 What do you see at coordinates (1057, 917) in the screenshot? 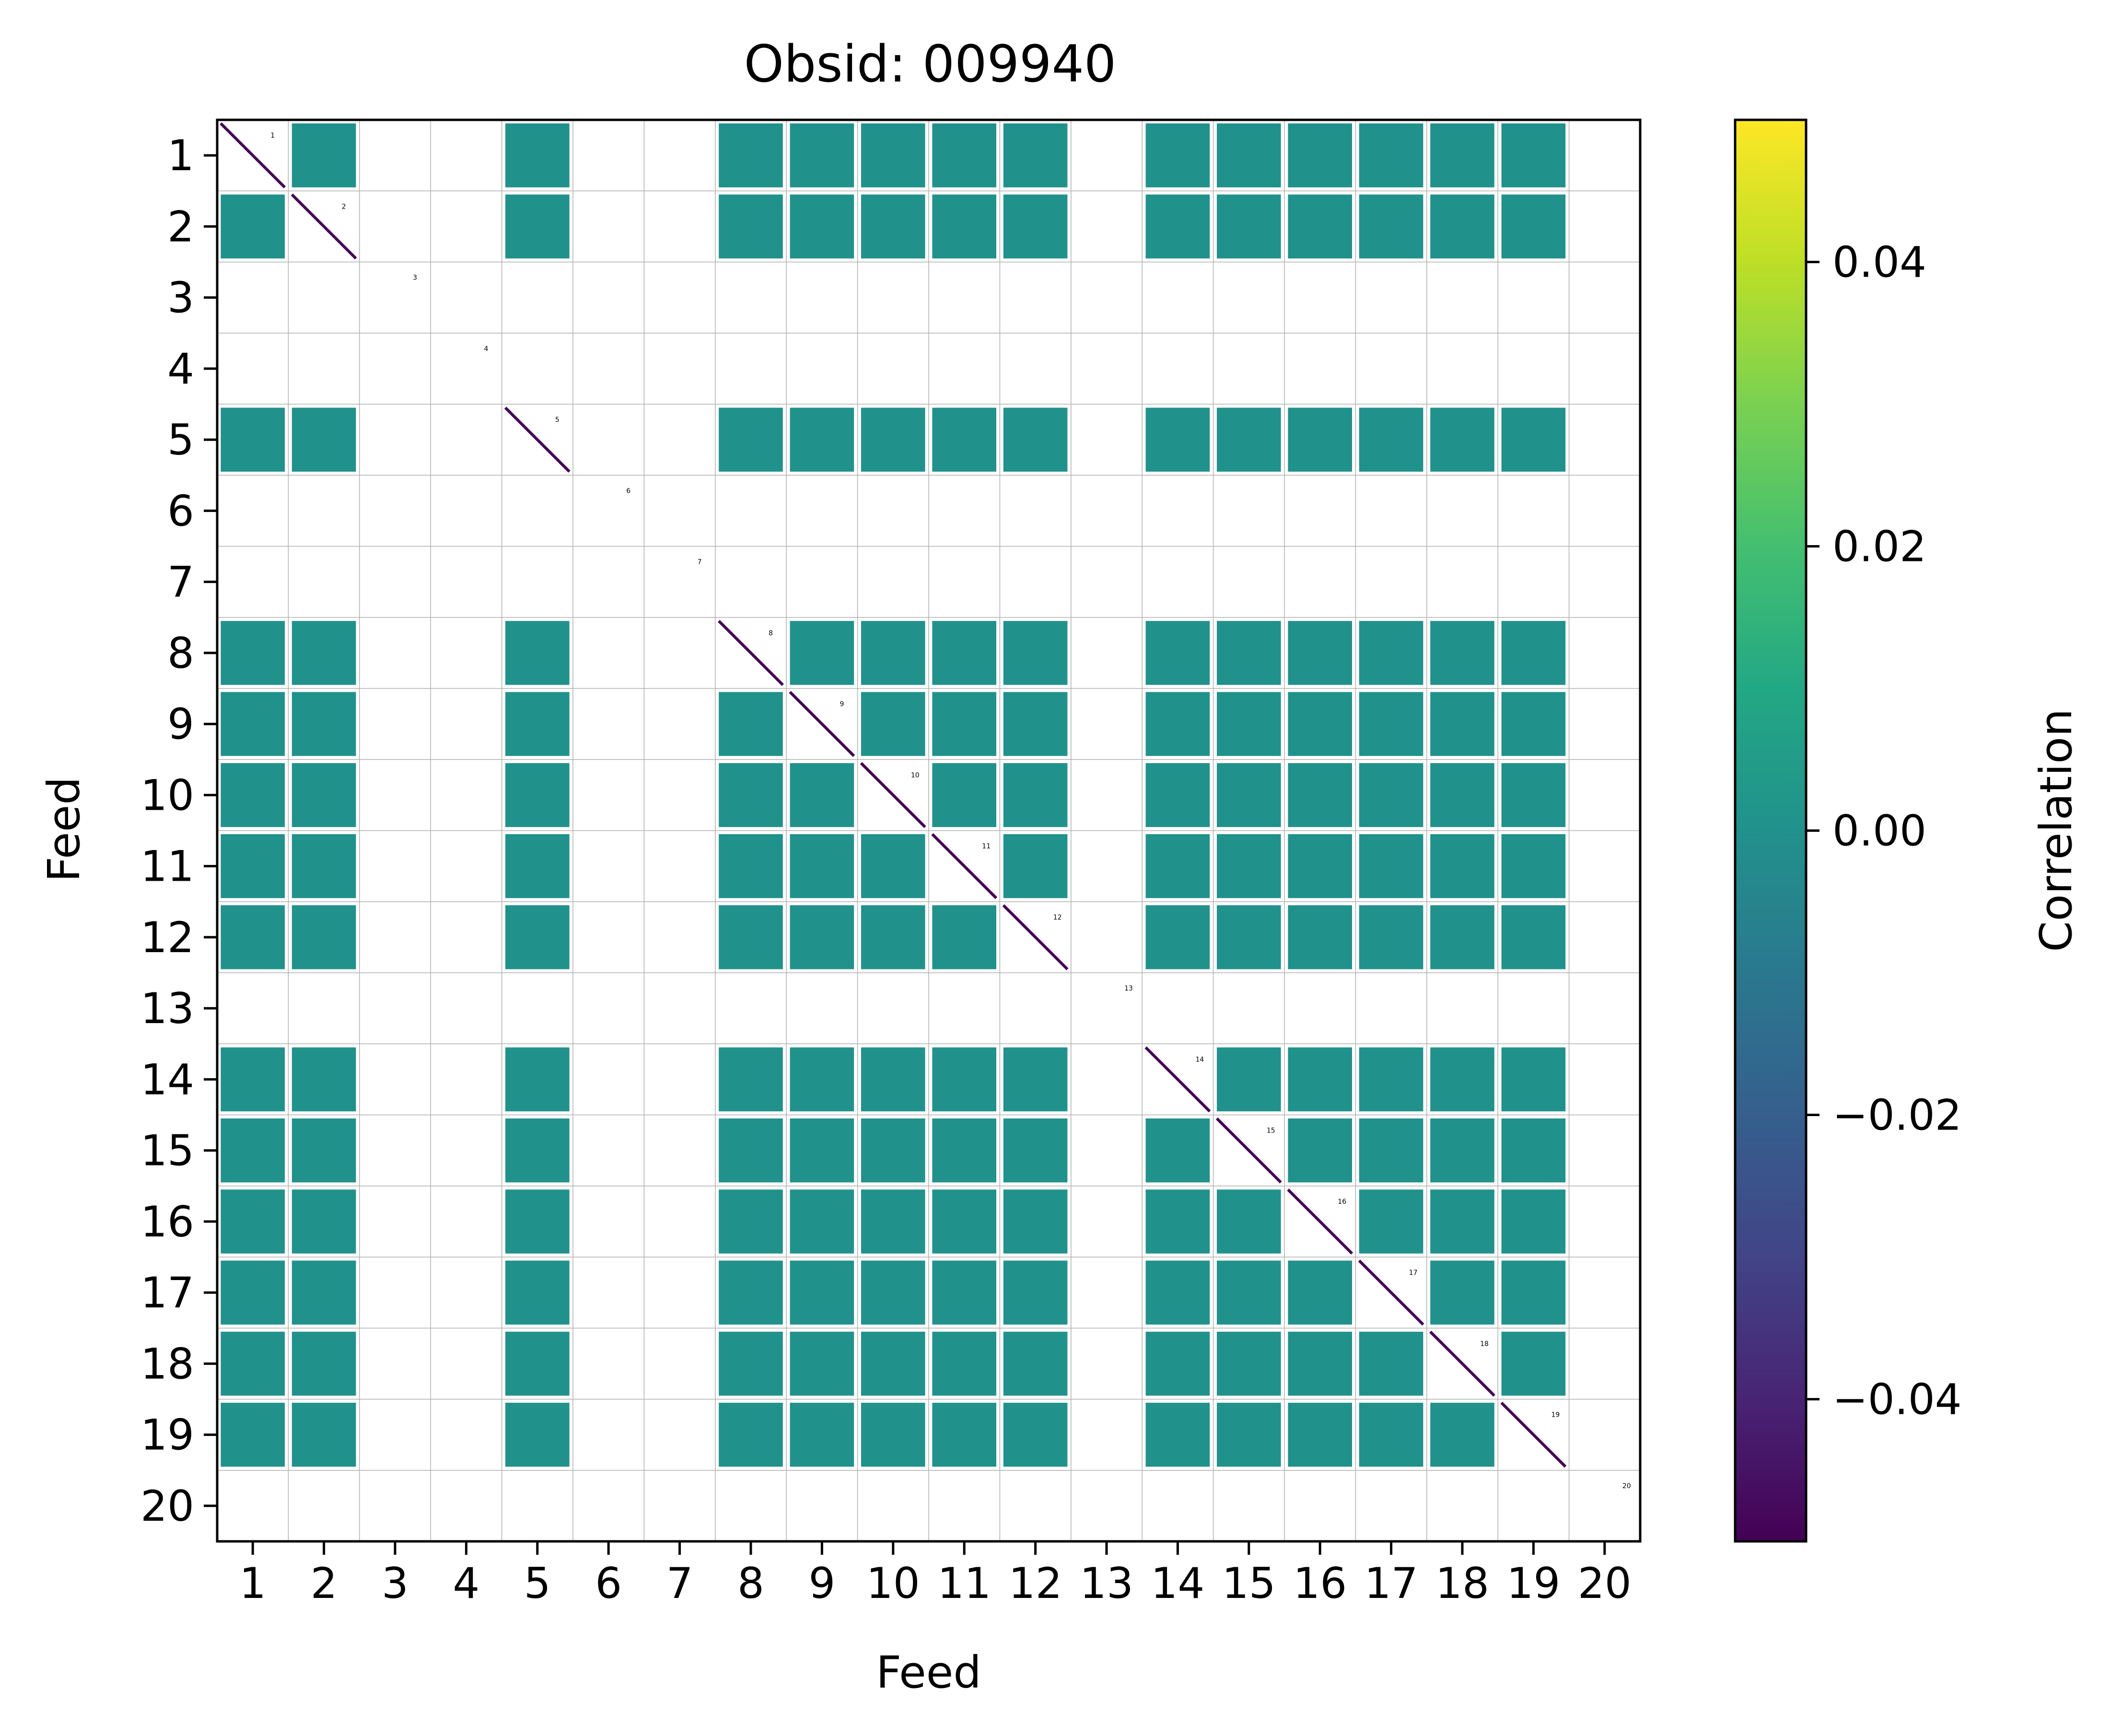
I see `feed-annotation-12: 12` at bounding box center [1057, 917].